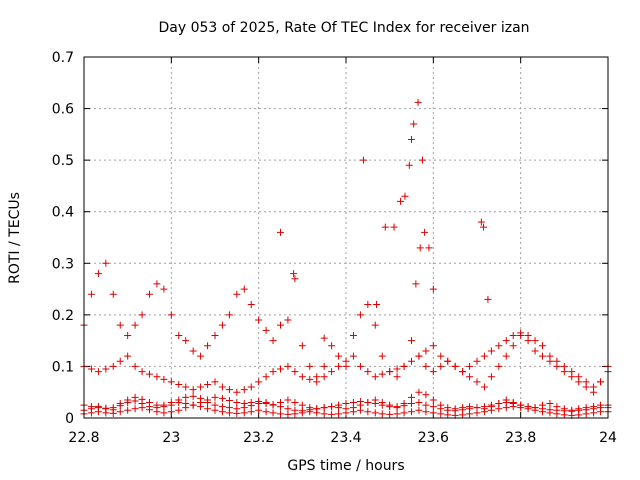 This screenshot has height=480, width=640. Describe the element at coordinates (258, 438) in the screenshot. I see `x-tick-label: 23.2` at that location.